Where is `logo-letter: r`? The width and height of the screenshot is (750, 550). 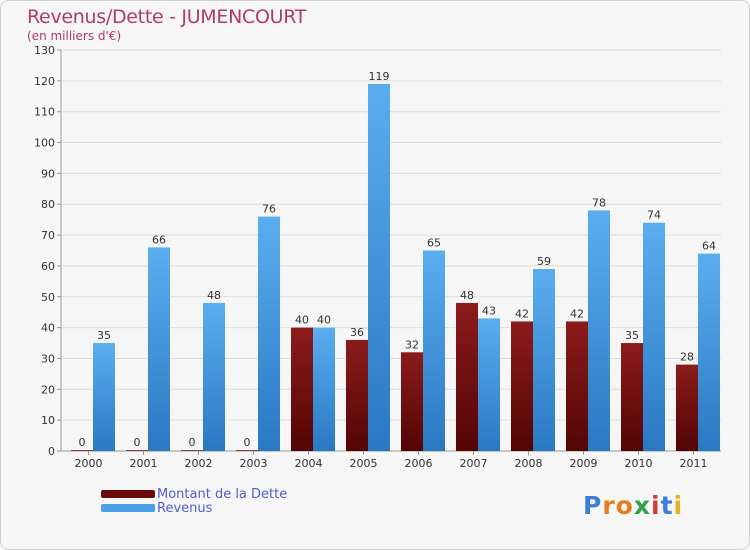 logo-letter: r is located at coordinates (609, 505).